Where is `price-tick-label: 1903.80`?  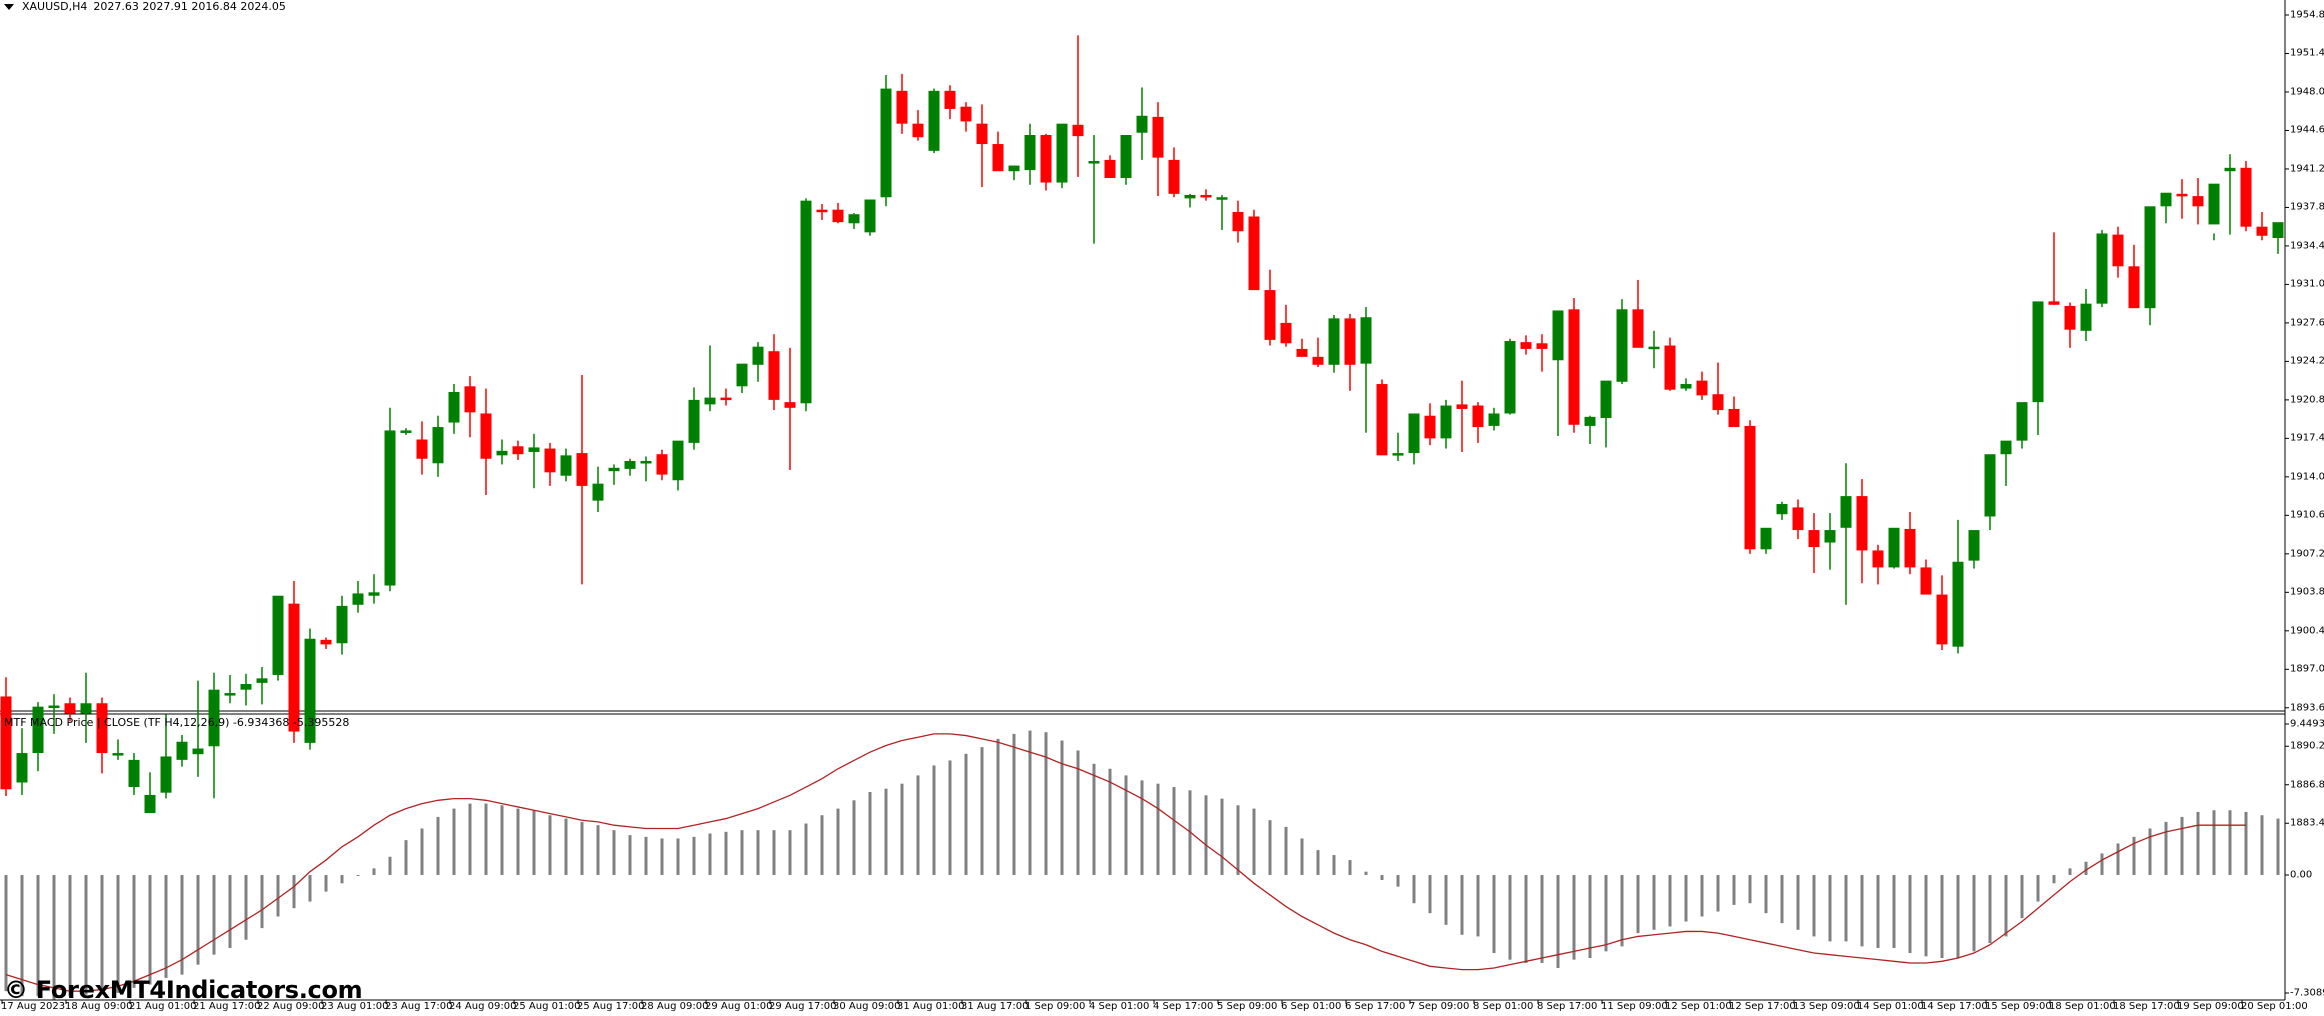 price-tick-label: 1903.80 is located at coordinates (2307, 592).